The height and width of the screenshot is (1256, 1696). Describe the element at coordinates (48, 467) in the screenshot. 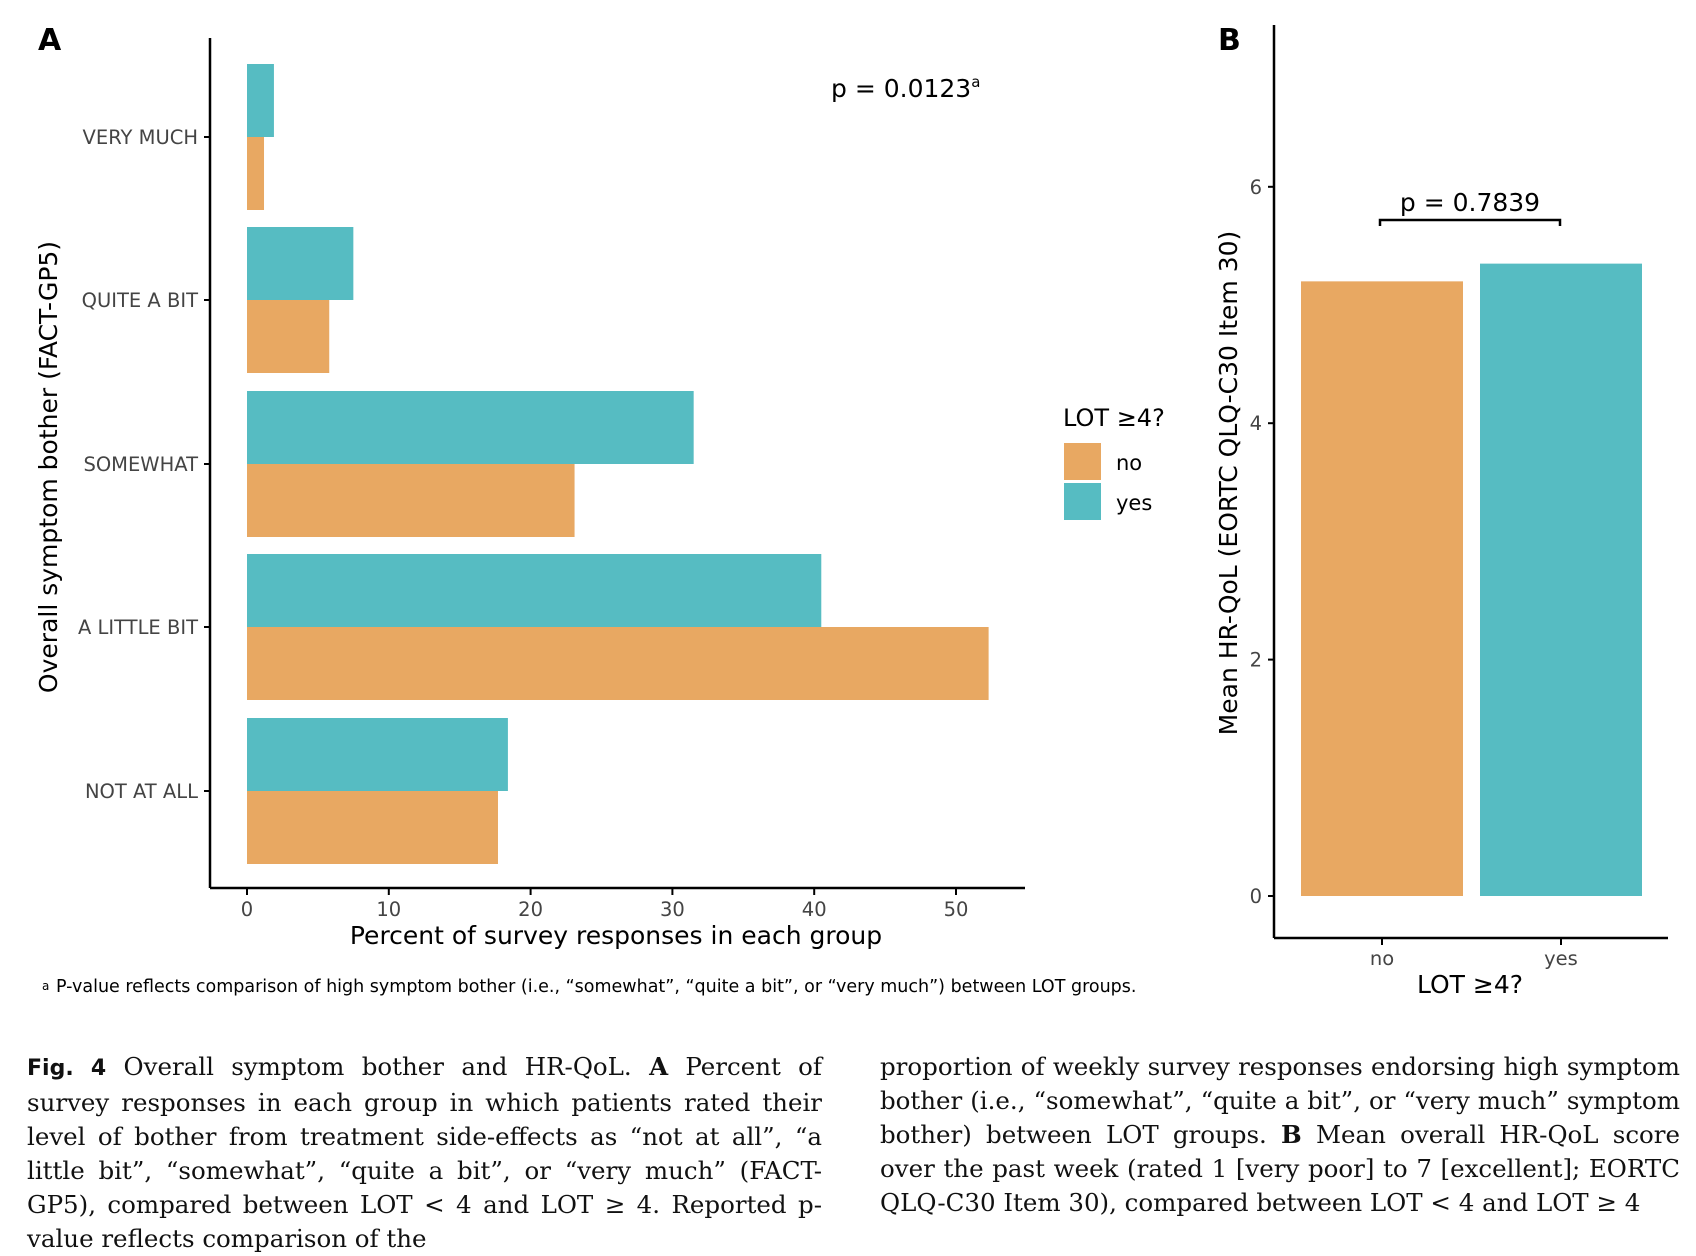

I see `panel-a-y-axis-label: Overall symptom bother (FACT-GP5)` at that location.